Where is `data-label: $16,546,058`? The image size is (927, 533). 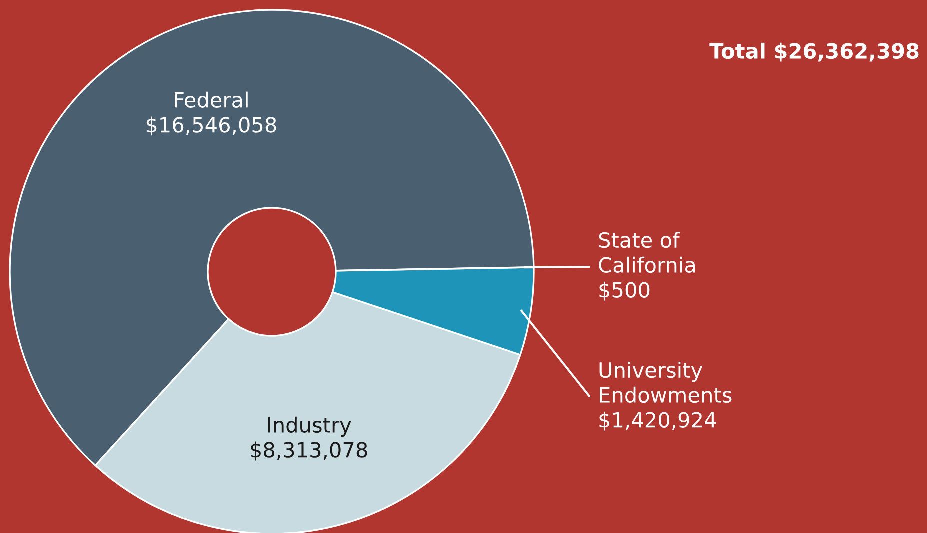
data-label: $16,546,058 is located at coordinates (211, 126).